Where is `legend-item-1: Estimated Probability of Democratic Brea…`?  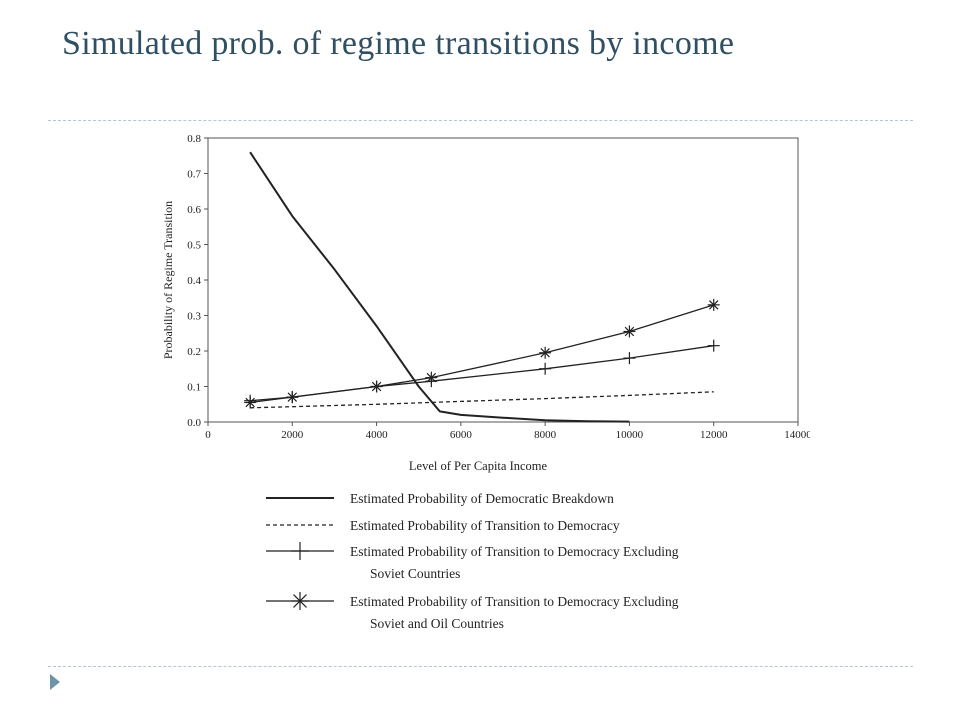
legend-item-1: Estimated Probability of Democratic Brea… is located at coordinates (440, 498).